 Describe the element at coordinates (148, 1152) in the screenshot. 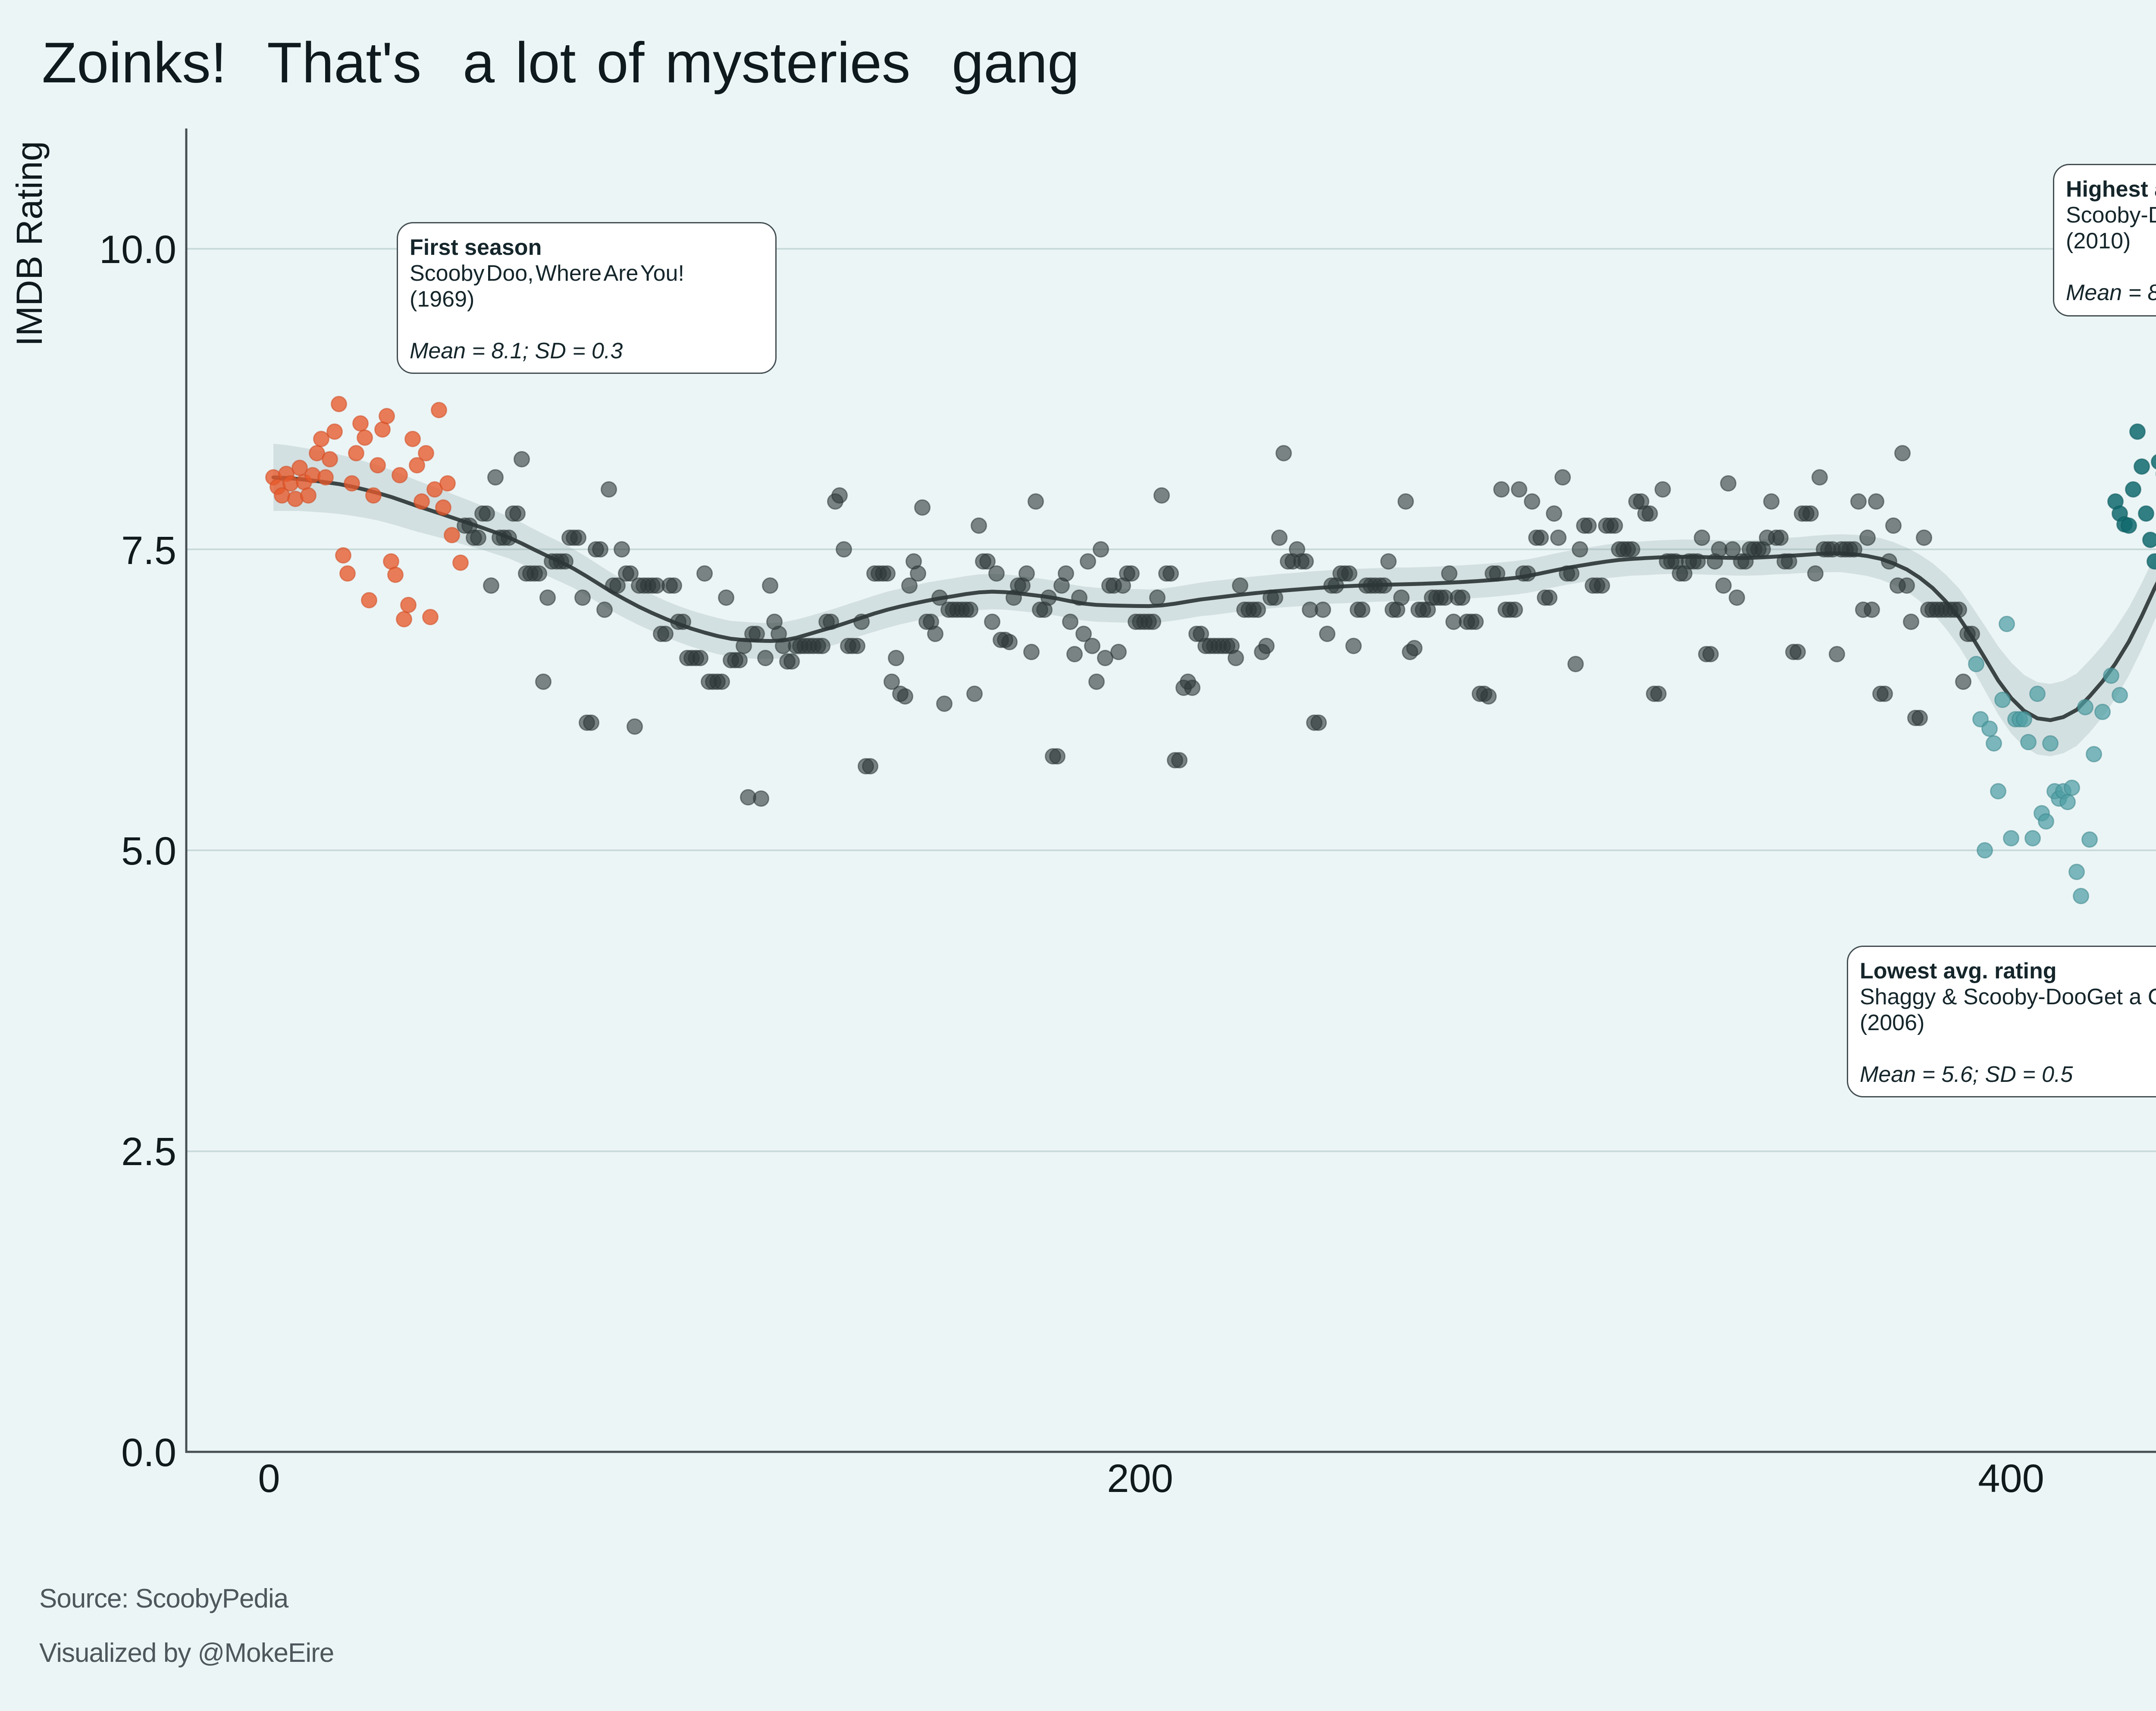

I see `svg-text: 2.5` at that location.